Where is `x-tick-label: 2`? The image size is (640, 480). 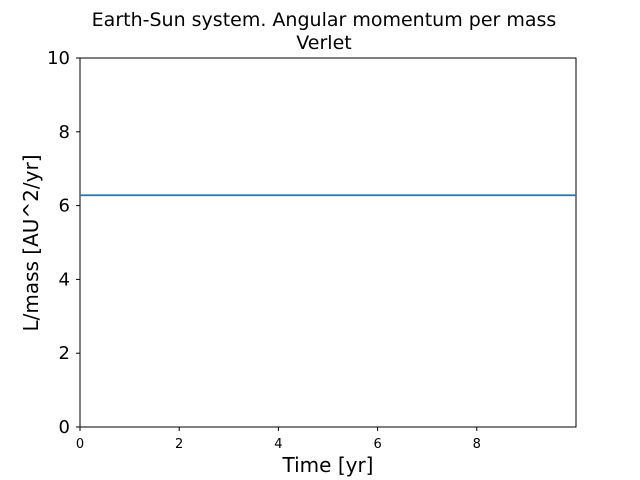
x-tick-label: 2 is located at coordinates (179, 444).